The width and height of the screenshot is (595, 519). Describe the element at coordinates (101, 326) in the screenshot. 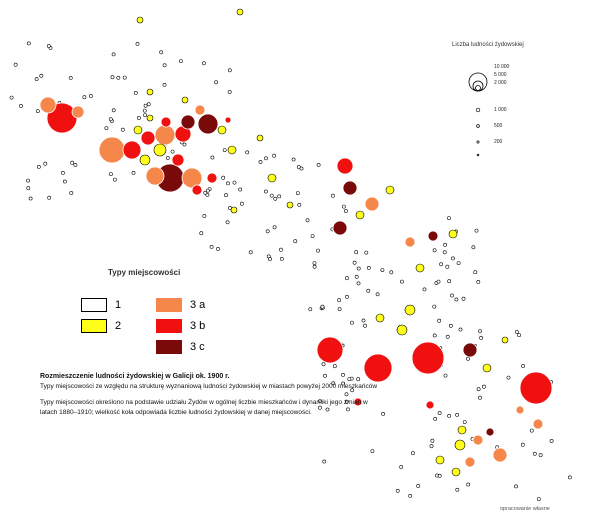

I see `types-legend-item: 2` at that location.